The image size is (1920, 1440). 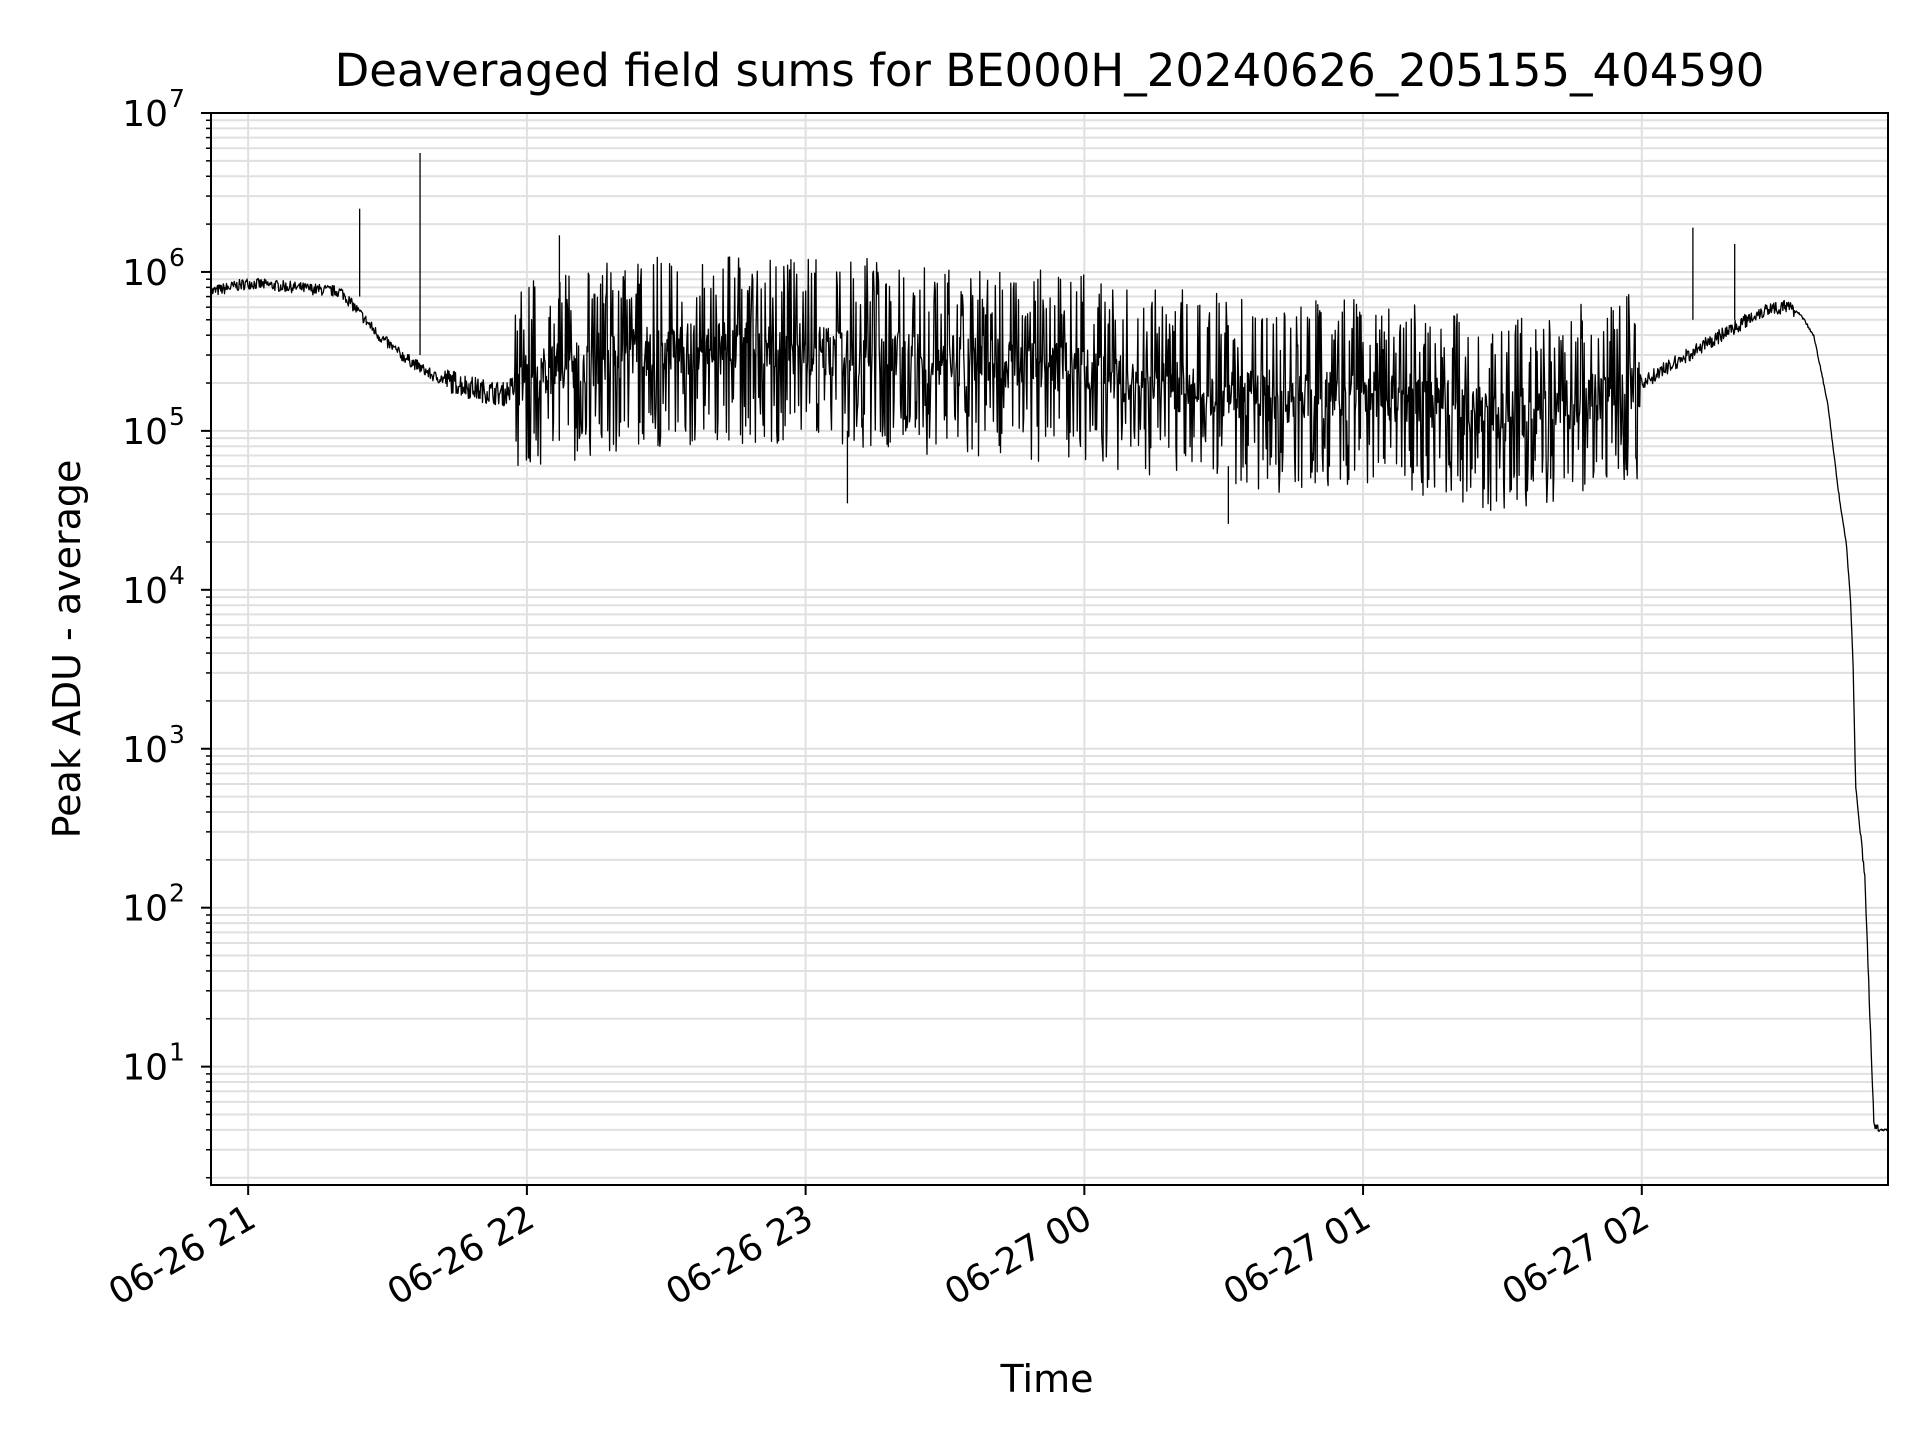 What do you see at coordinates (67, 649) in the screenshot?
I see `y-axis-title: Peak ADU - average` at bounding box center [67, 649].